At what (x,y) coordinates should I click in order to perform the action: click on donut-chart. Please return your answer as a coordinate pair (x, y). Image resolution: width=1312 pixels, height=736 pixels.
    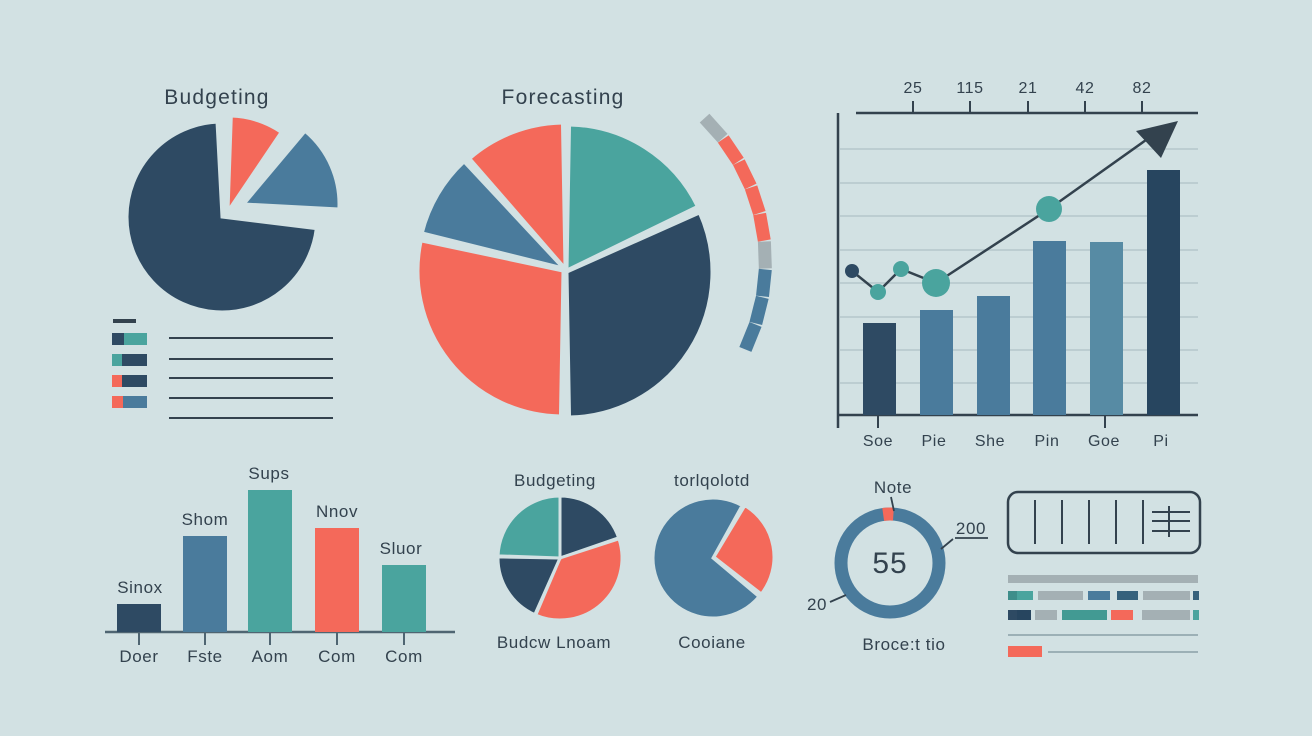
    Looking at the image, I should click on (908, 557).